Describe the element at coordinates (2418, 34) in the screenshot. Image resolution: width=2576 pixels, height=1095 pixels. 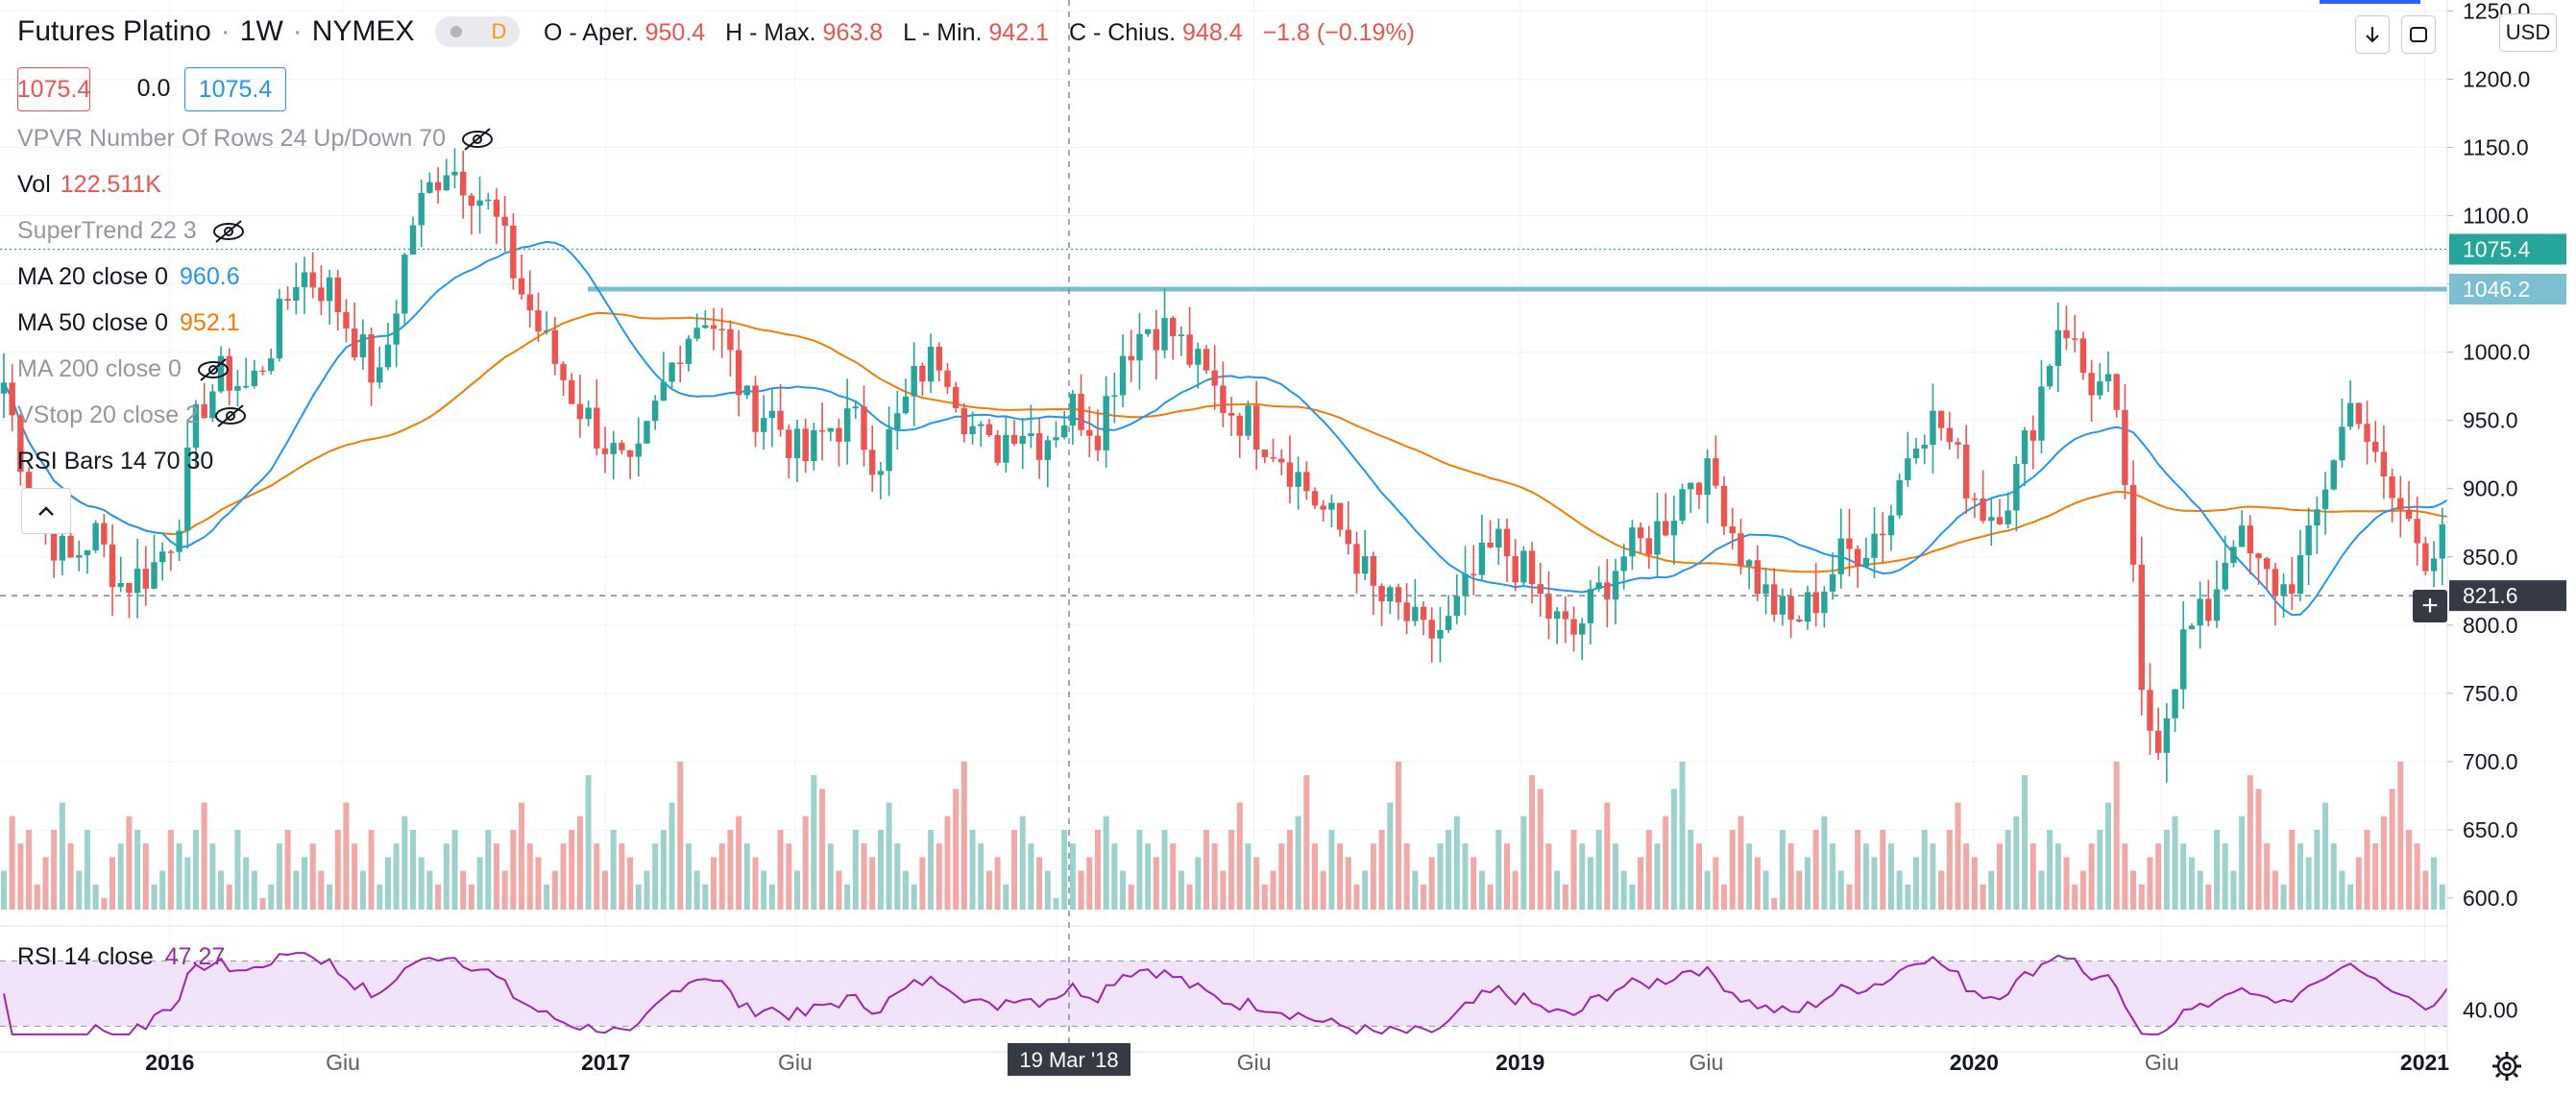
I see `fullscreen-button` at that location.